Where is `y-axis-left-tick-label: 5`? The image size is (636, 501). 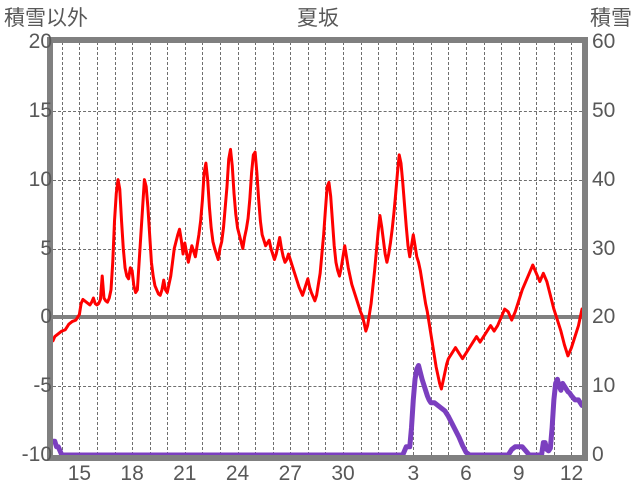 y-axis-left-tick-label: 5 is located at coordinates (46, 248).